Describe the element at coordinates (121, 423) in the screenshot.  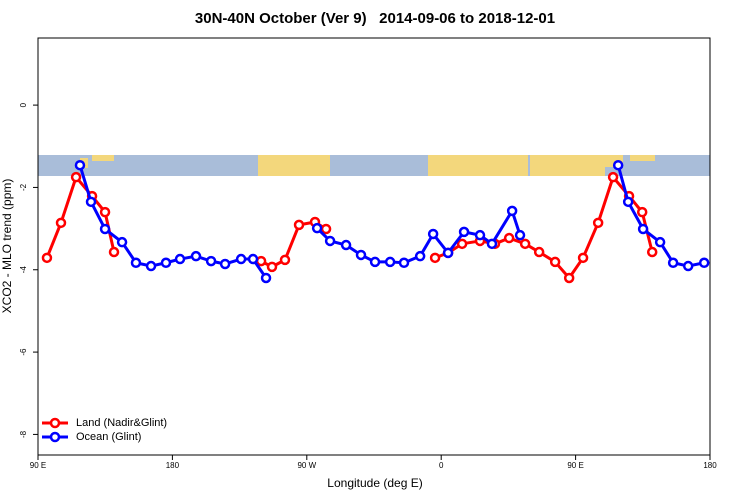
I see `legend-label: Land (Nadir&Glint)` at that location.